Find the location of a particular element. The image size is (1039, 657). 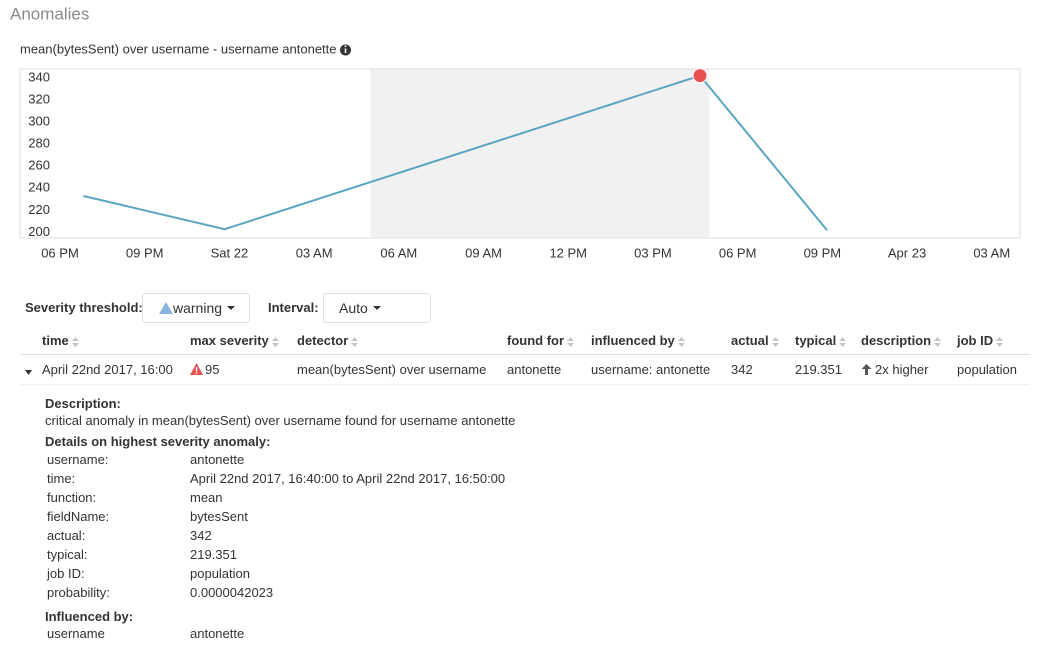

column-header-text: detector is located at coordinates (323, 340).